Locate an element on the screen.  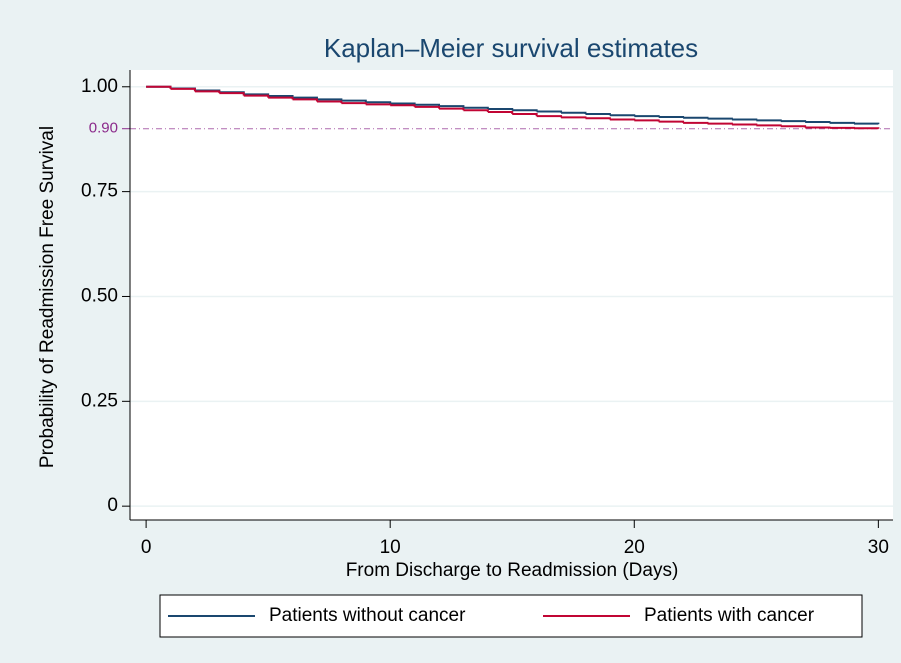
y-axis-title: Probability of Readmission Free Survival is located at coordinates (47, 297).